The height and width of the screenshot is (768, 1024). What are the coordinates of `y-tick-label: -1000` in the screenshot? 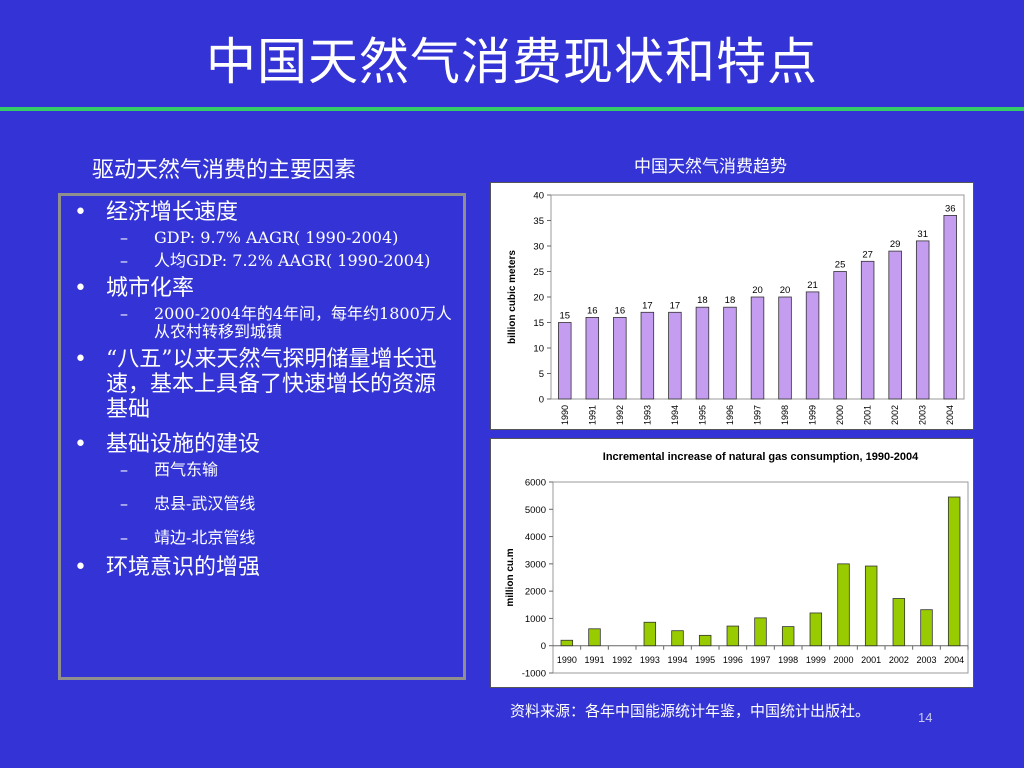 It's located at (534, 674).